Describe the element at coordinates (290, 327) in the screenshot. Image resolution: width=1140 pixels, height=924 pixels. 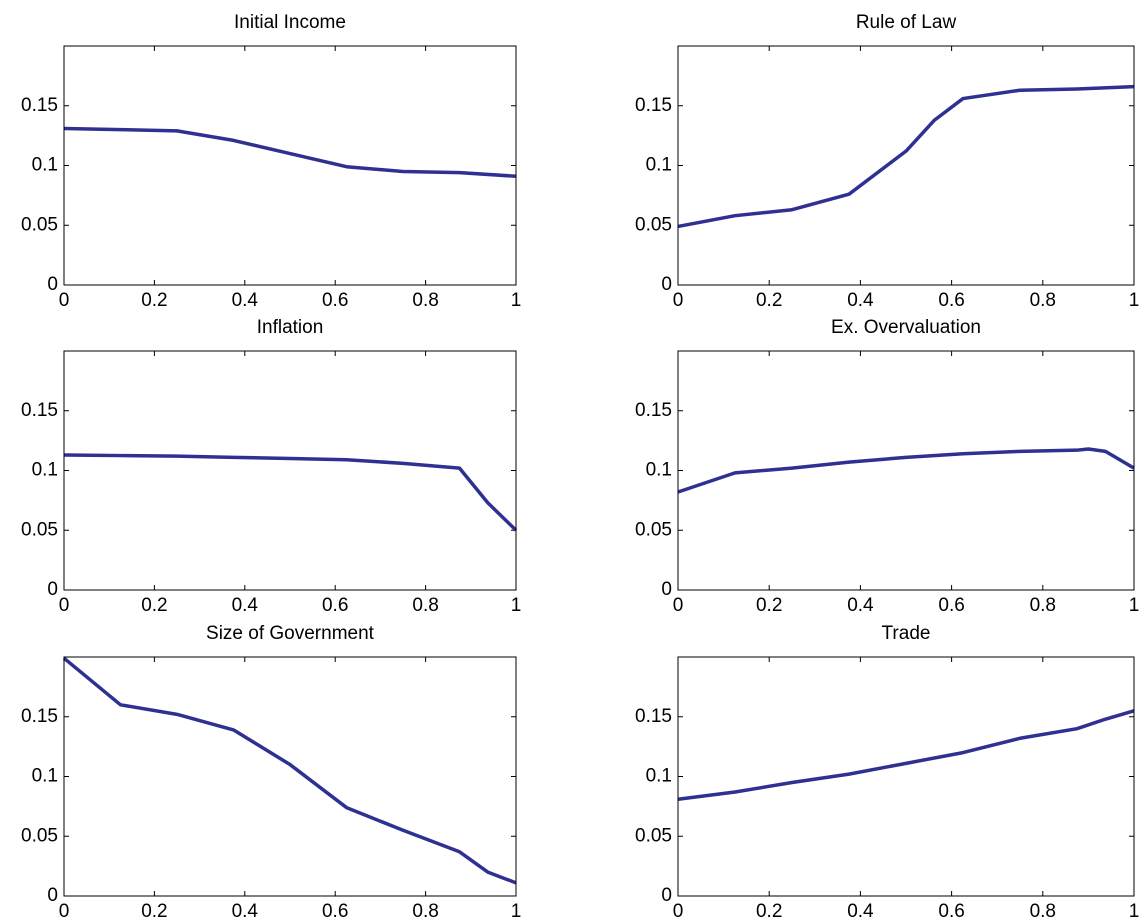
I see `subplot-title: Inflation` at that location.